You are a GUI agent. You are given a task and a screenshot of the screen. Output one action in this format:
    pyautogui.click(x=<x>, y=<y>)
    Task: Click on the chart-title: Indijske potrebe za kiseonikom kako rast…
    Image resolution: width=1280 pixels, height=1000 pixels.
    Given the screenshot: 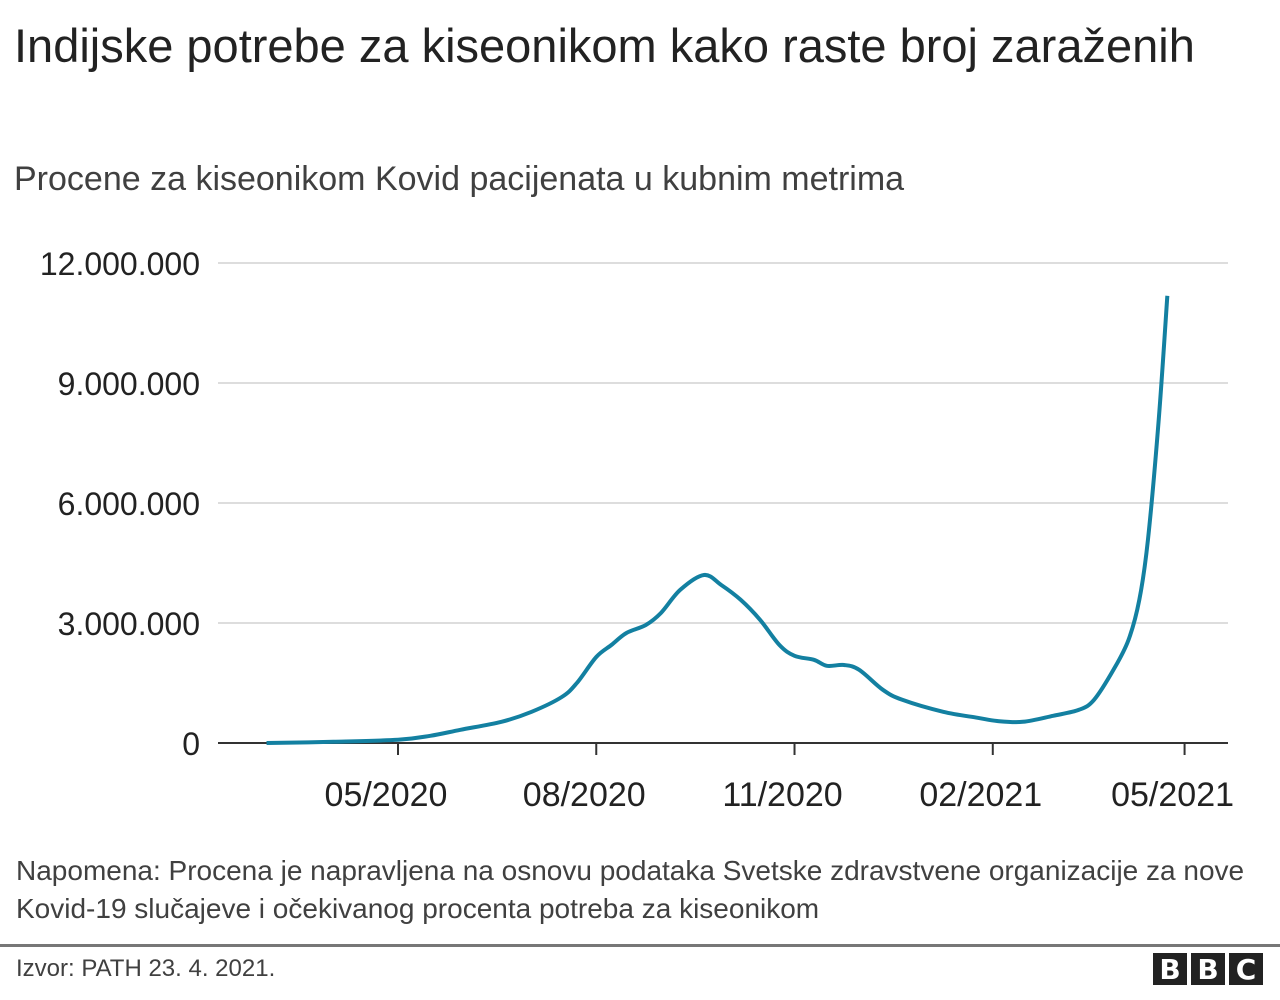 What is the action you would take?
    pyautogui.click(x=604, y=45)
    